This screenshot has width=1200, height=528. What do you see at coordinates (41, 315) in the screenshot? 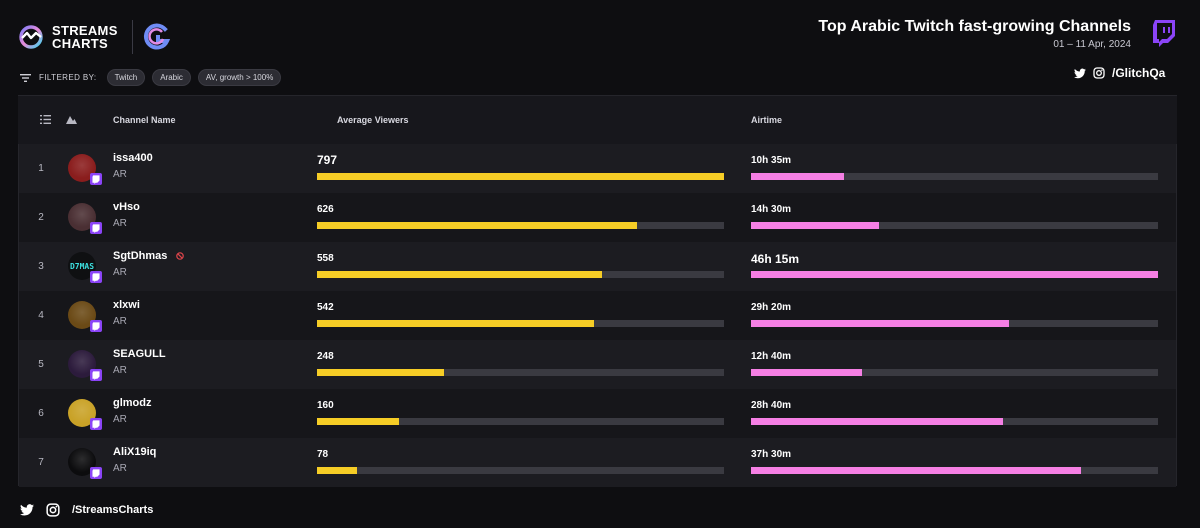
I see `rank: 4` at bounding box center [41, 315].